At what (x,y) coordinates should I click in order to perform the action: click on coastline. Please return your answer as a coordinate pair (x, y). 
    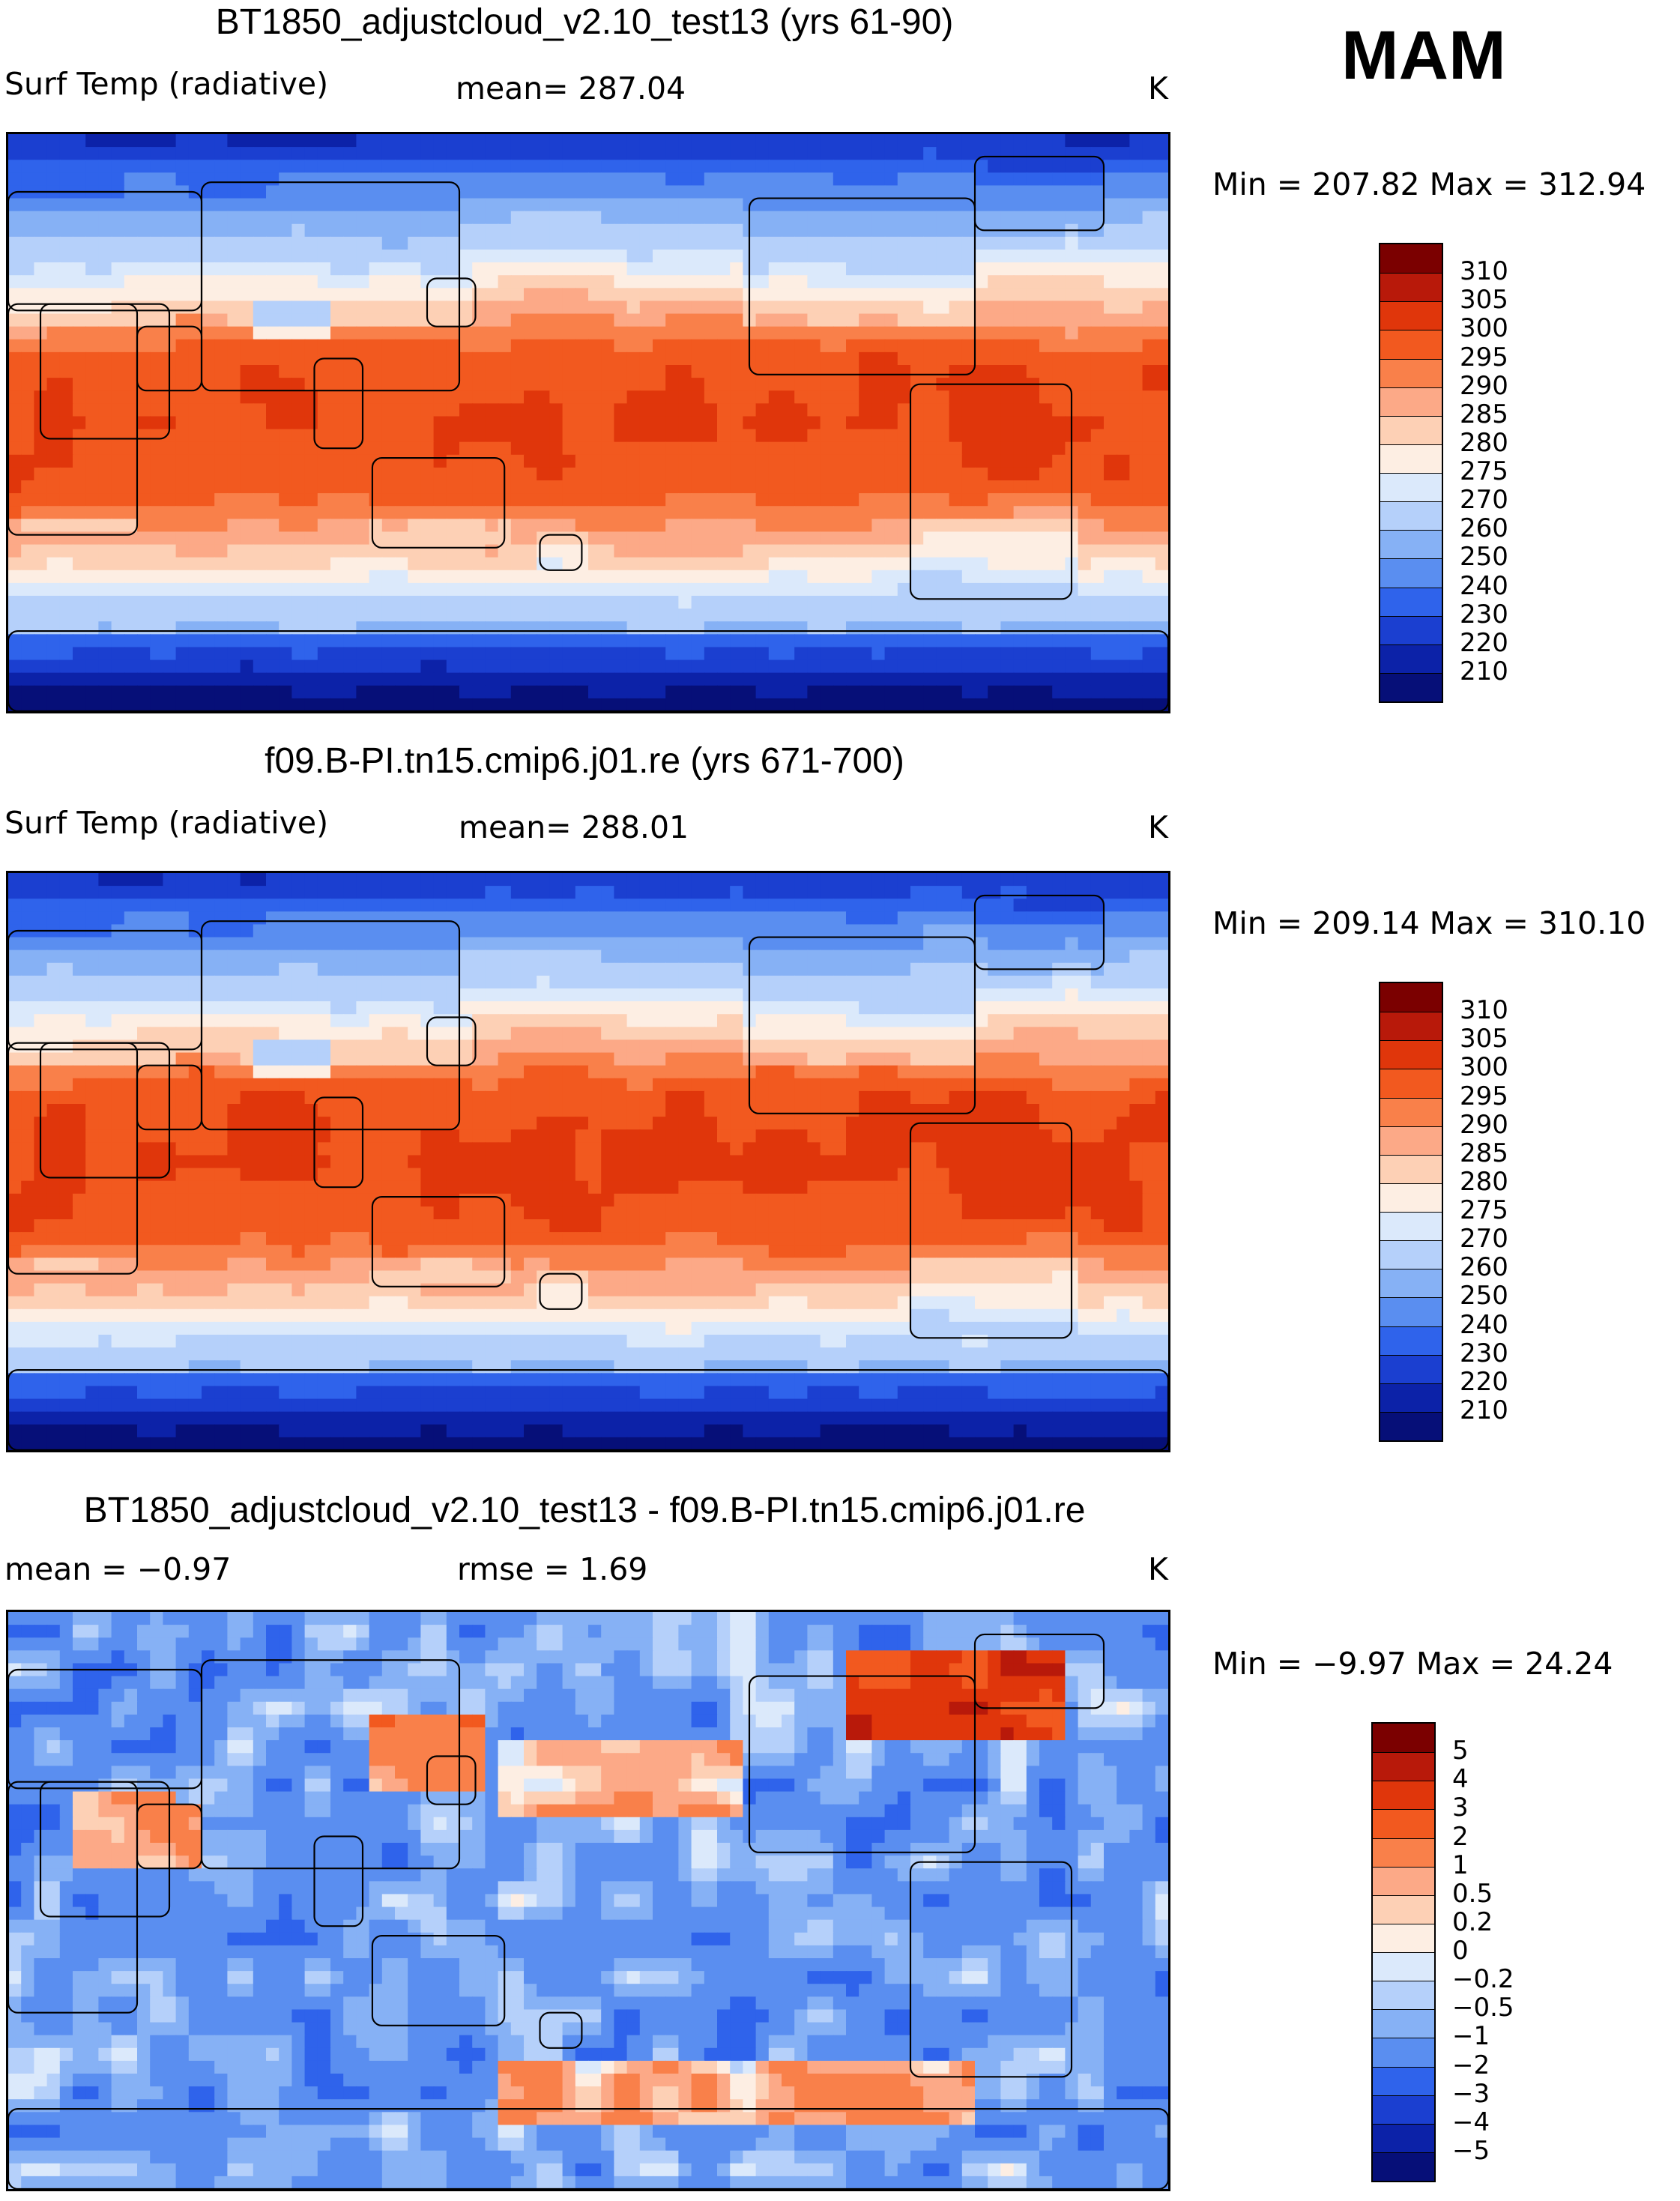
    Looking at the image, I should click on (105, 251).